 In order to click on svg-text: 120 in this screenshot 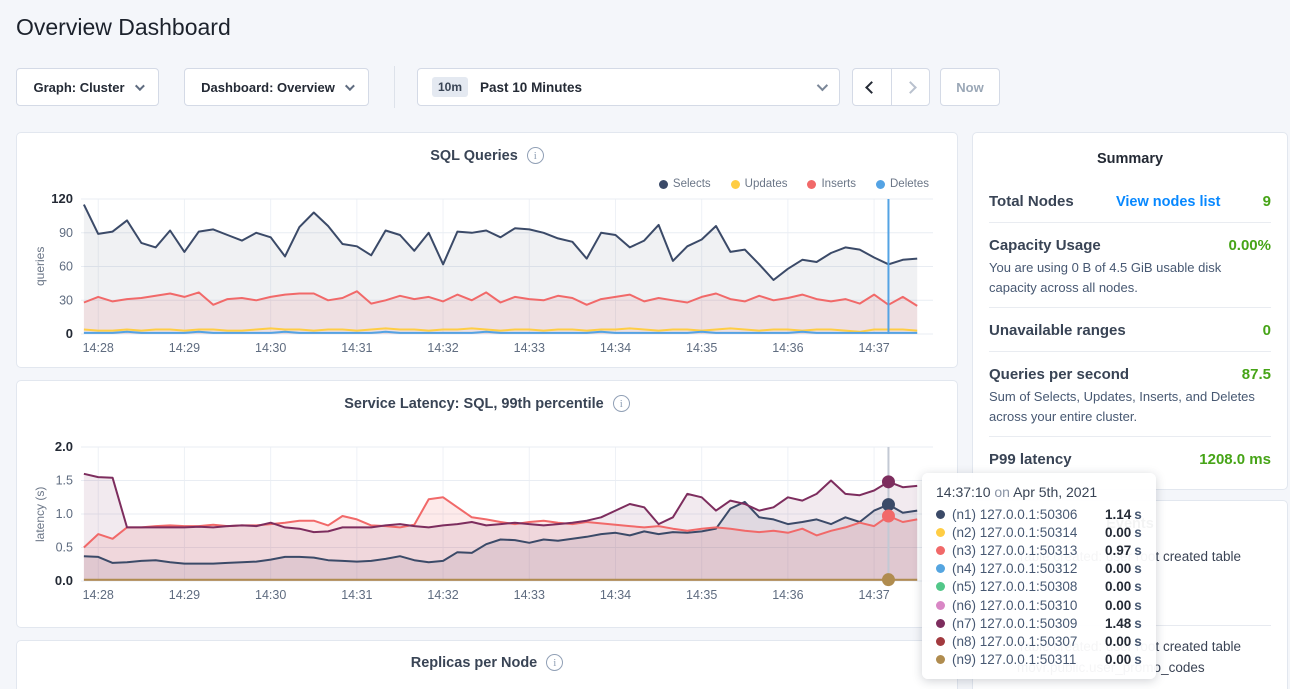, I will do `click(62, 198)`.